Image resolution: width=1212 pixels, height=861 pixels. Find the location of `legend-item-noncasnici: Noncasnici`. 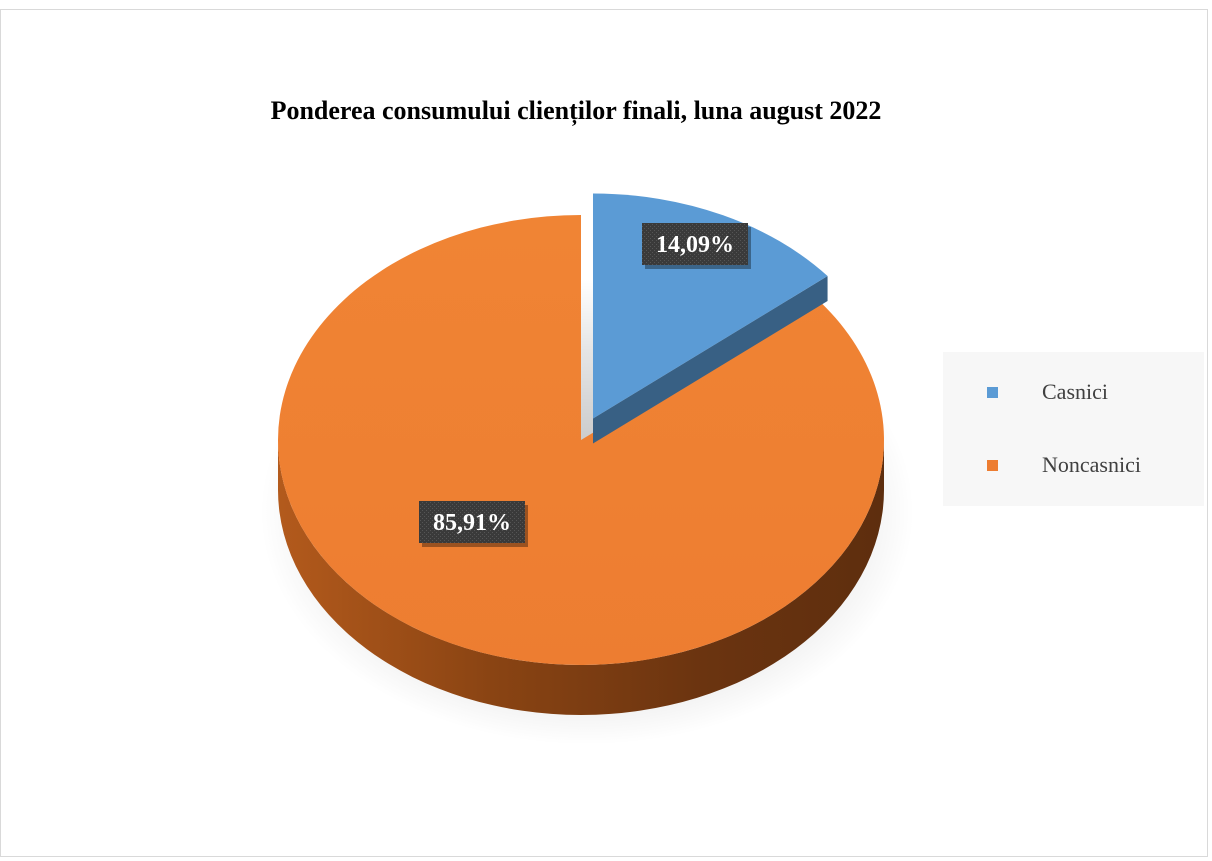

legend-item-noncasnici: Noncasnici is located at coordinates (1064, 465).